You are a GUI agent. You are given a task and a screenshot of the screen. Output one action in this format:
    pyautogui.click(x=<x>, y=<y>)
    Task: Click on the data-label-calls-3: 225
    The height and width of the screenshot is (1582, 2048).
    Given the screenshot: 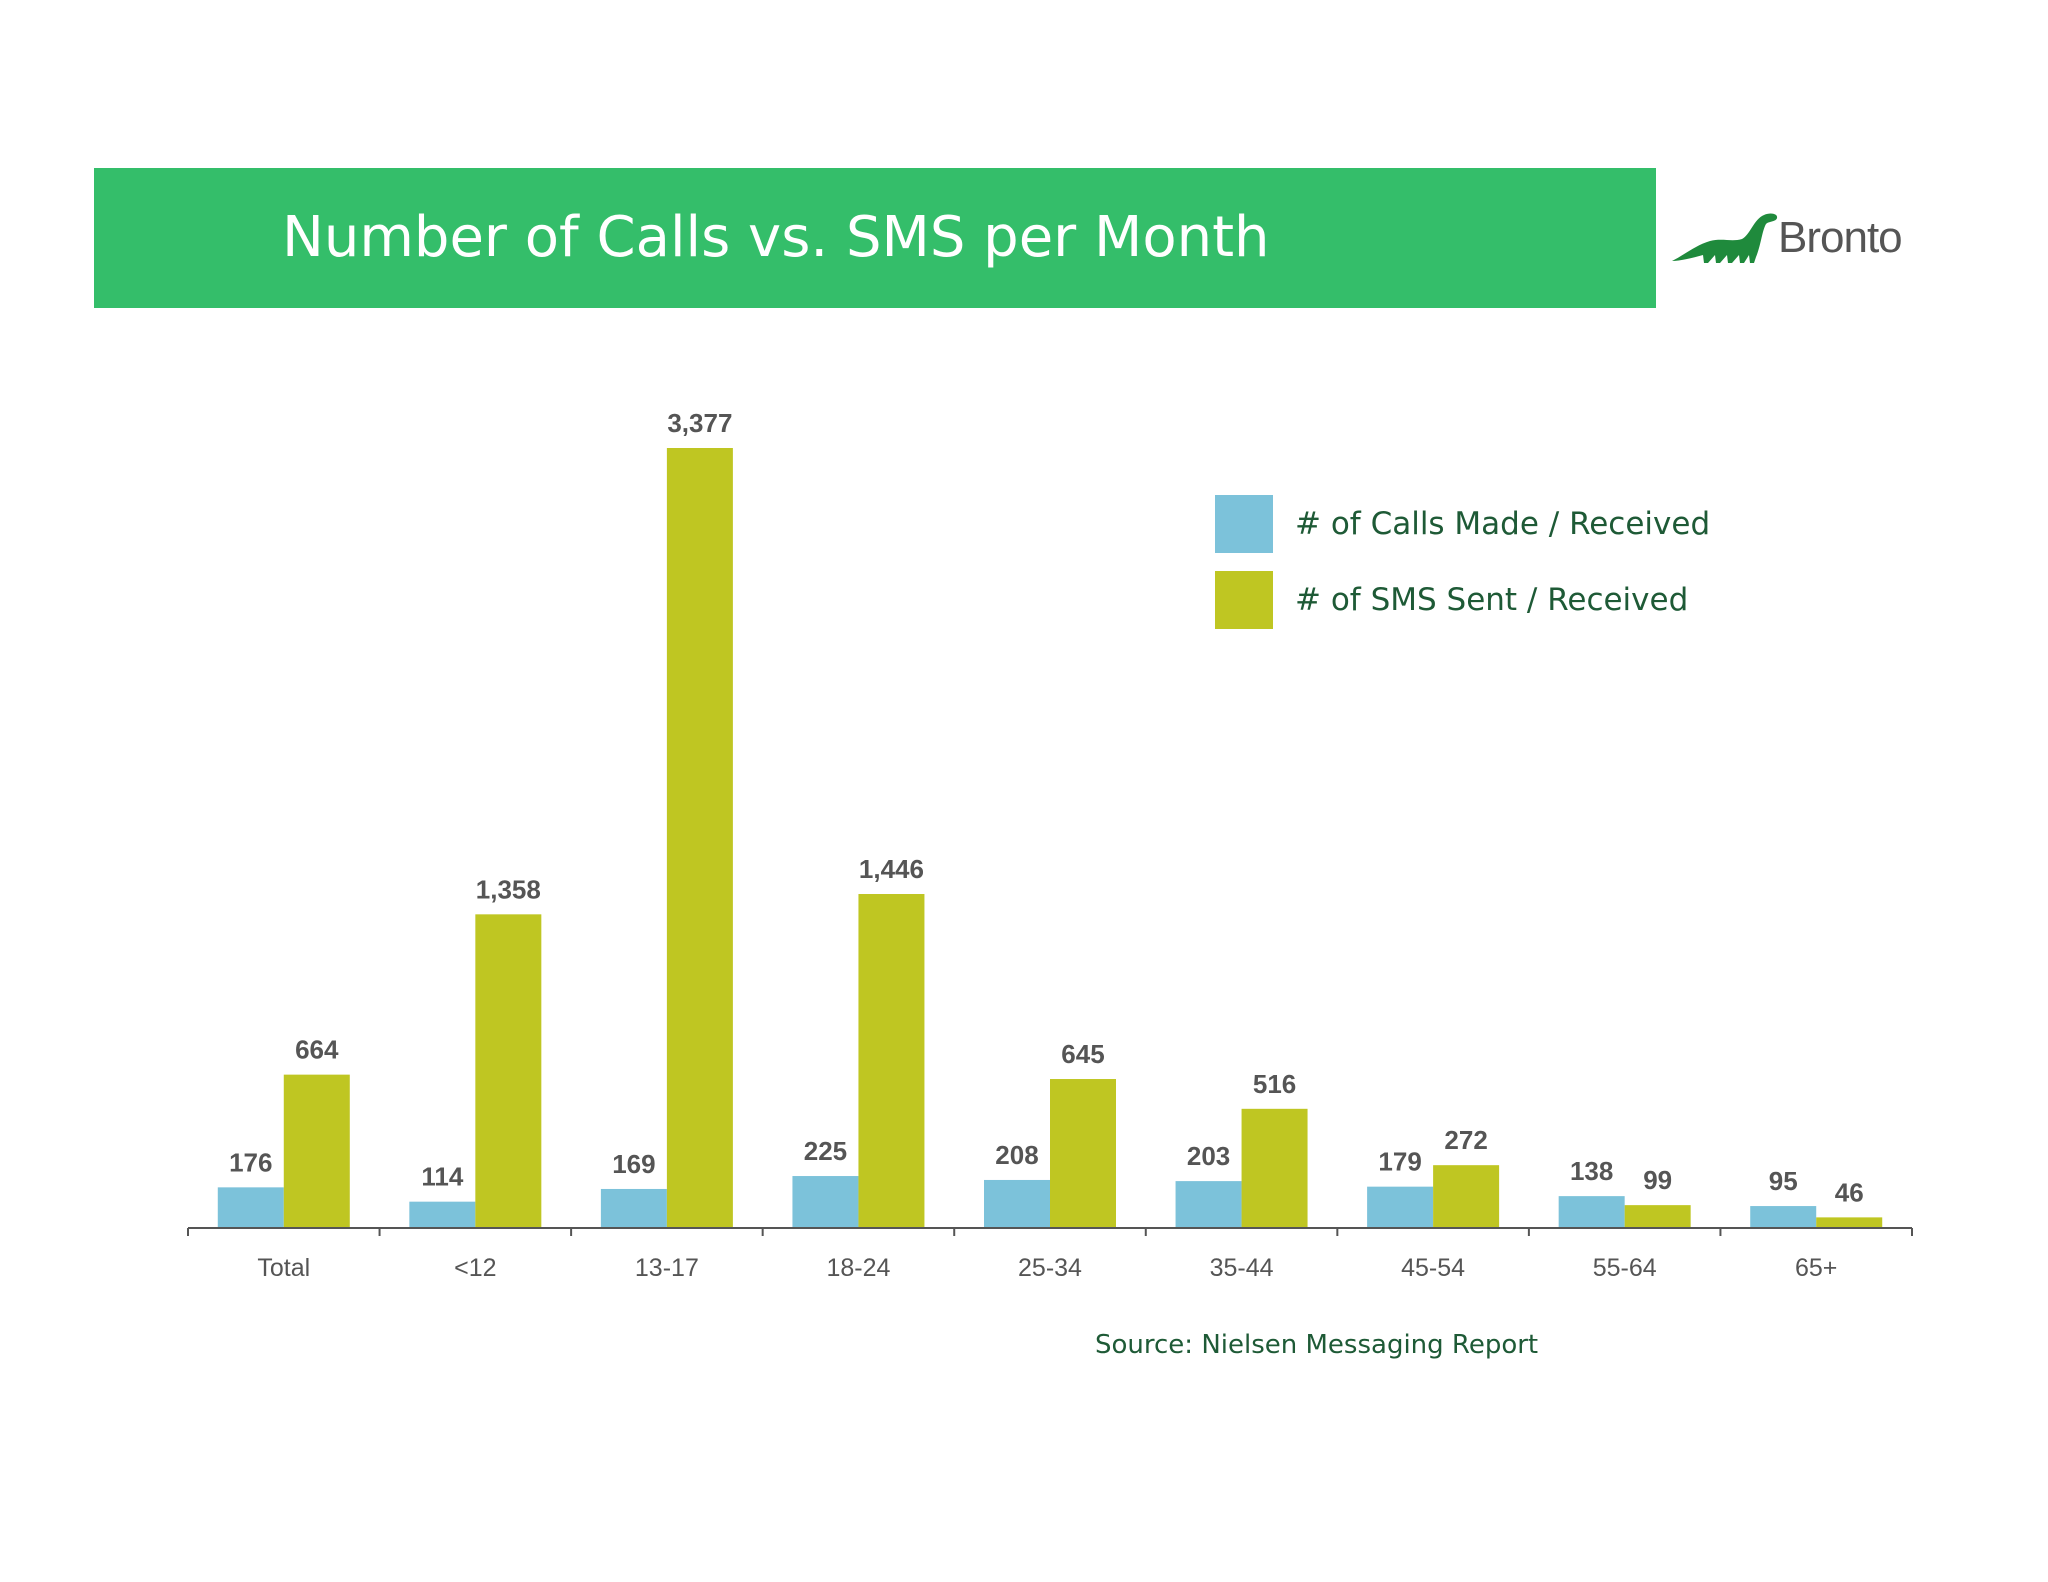 What is the action you would take?
    pyautogui.click(x=825, y=1151)
    